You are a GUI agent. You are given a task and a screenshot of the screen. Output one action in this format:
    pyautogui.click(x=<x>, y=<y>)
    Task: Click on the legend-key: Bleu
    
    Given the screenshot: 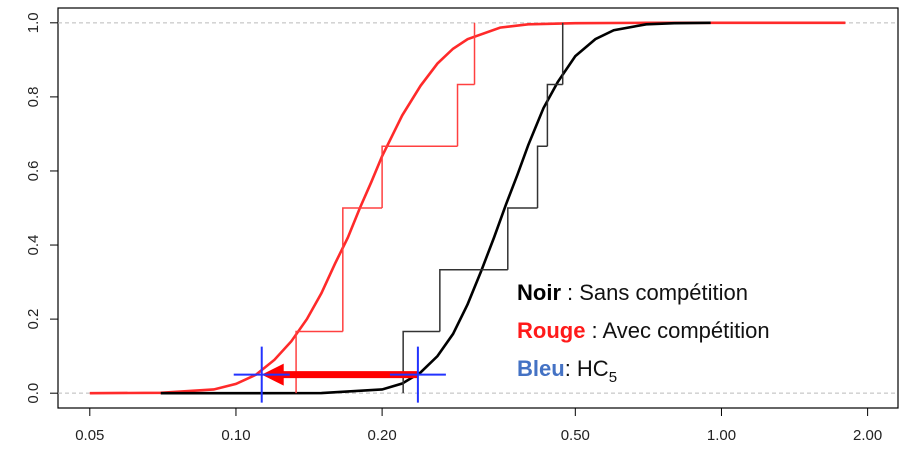 What is the action you would take?
    pyautogui.click(x=541, y=368)
    